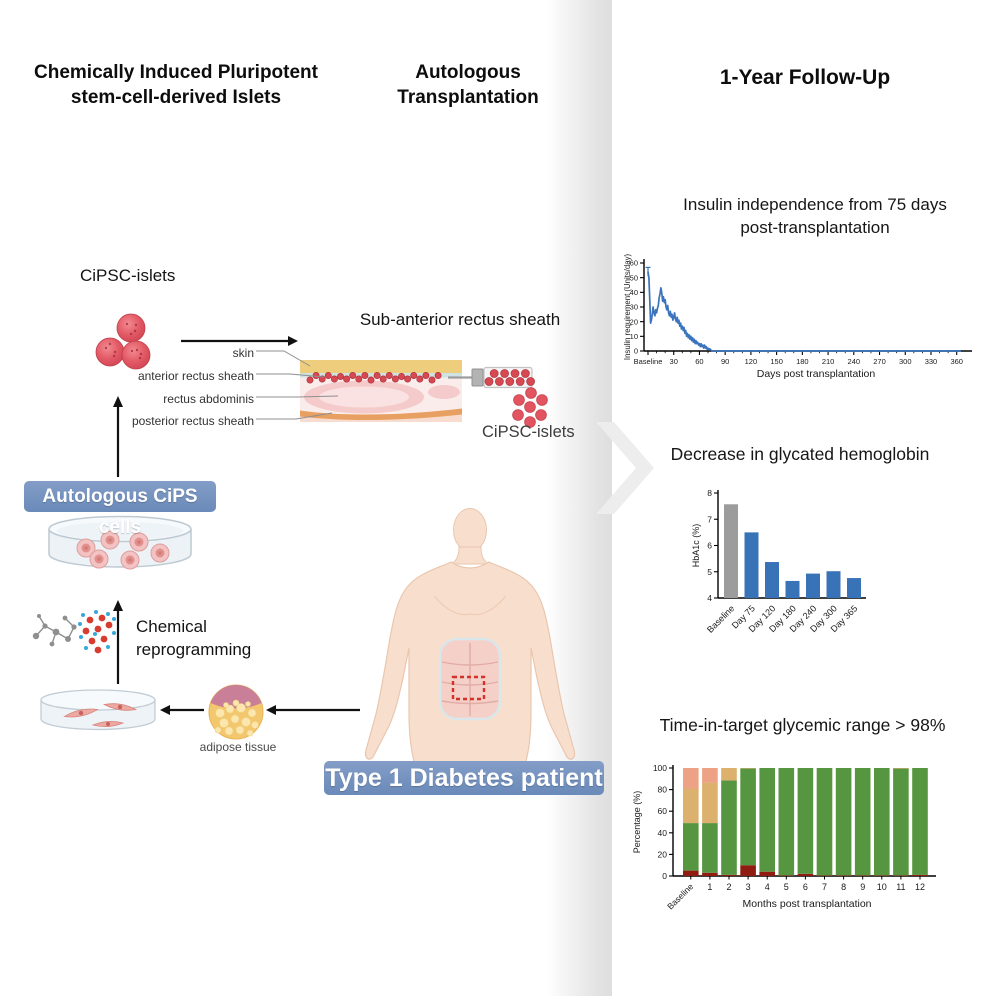 The image size is (996, 996). I want to click on svg-text:Insulin requirement (Units/day: Insulin requirement (Units/day), so click(627, 307).